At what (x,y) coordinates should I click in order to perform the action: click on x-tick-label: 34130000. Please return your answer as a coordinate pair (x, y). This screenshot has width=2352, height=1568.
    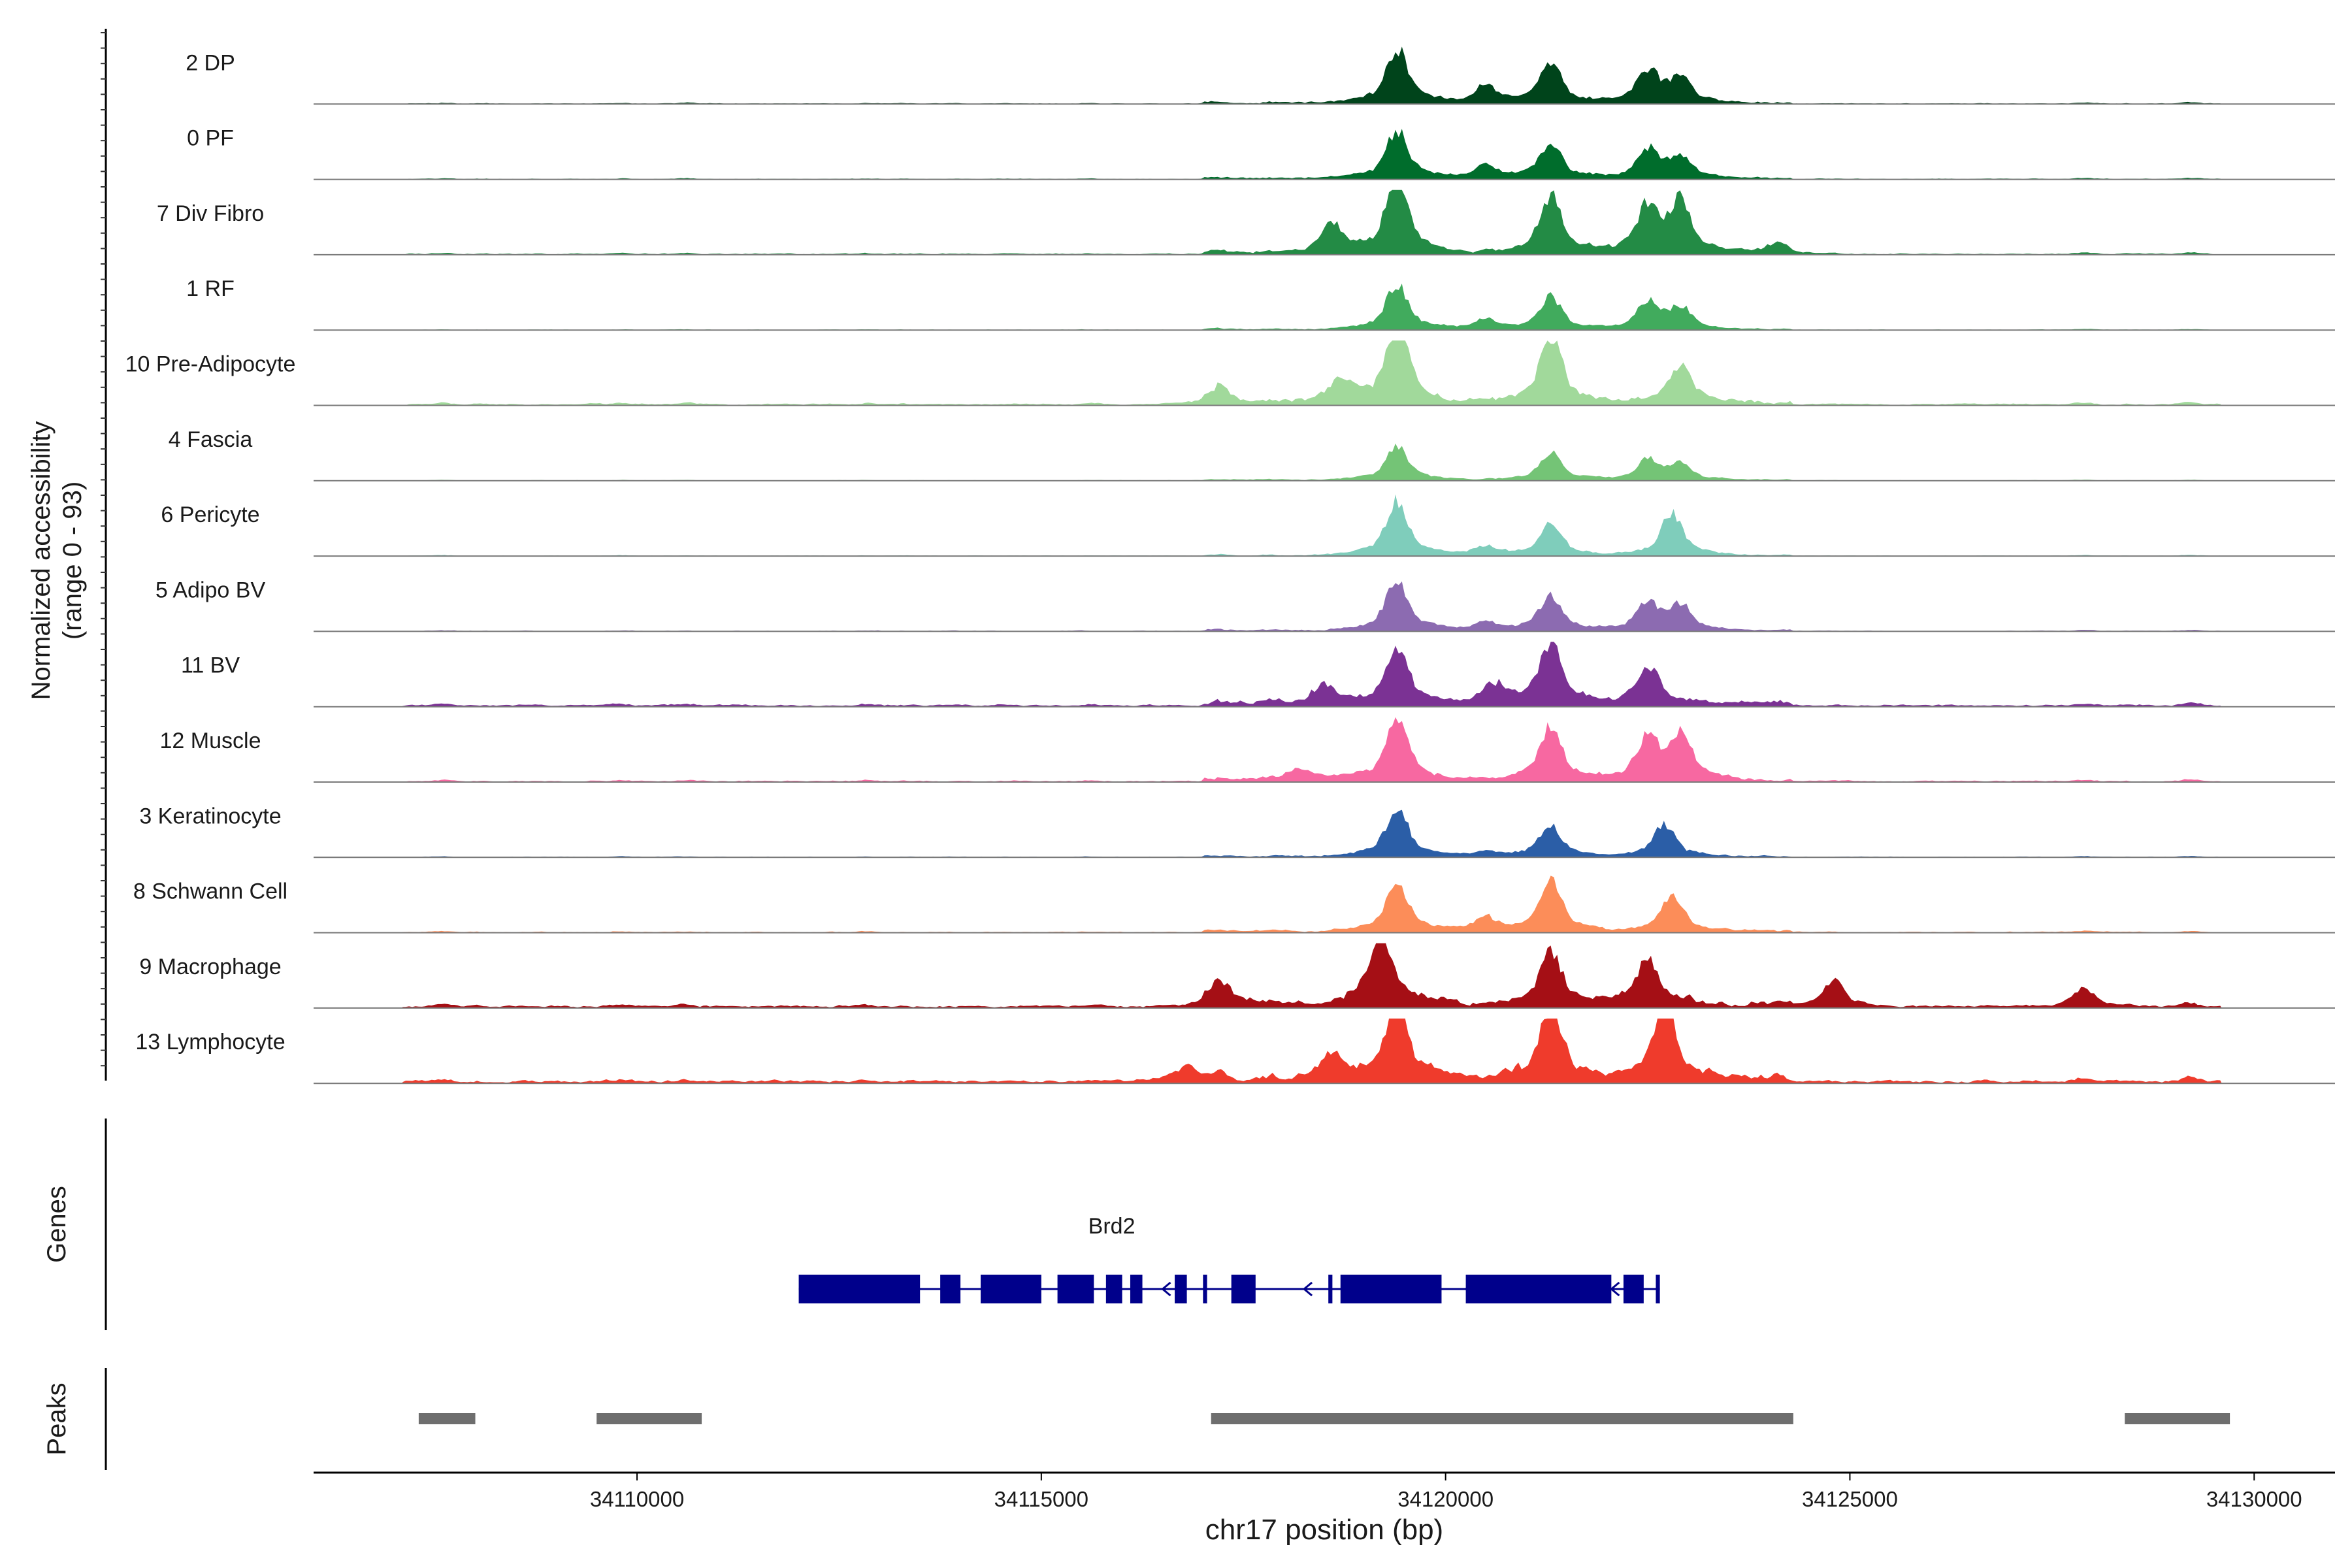
    Looking at the image, I should click on (2254, 1499).